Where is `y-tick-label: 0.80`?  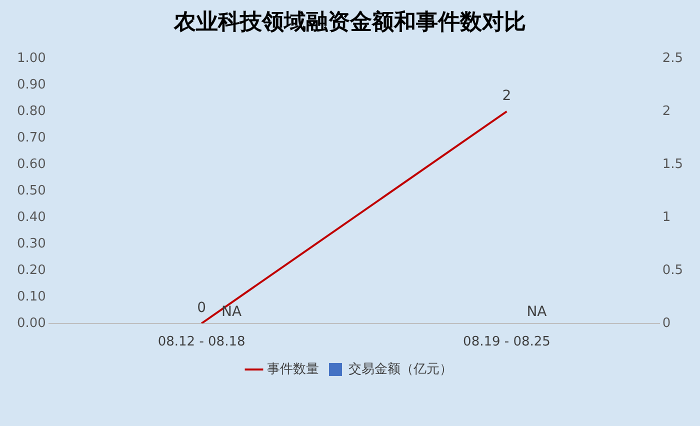
y-tick-label: 0.80 is located at coordinates (31, 111).